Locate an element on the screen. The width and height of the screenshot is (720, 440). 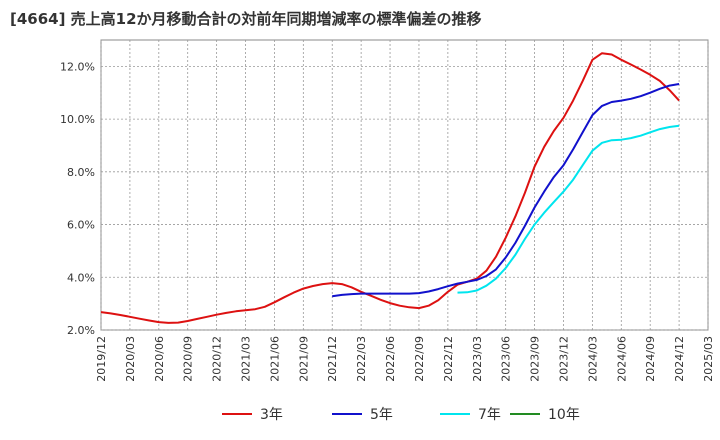
series-line-7年 is located at coordinates (568, 209).